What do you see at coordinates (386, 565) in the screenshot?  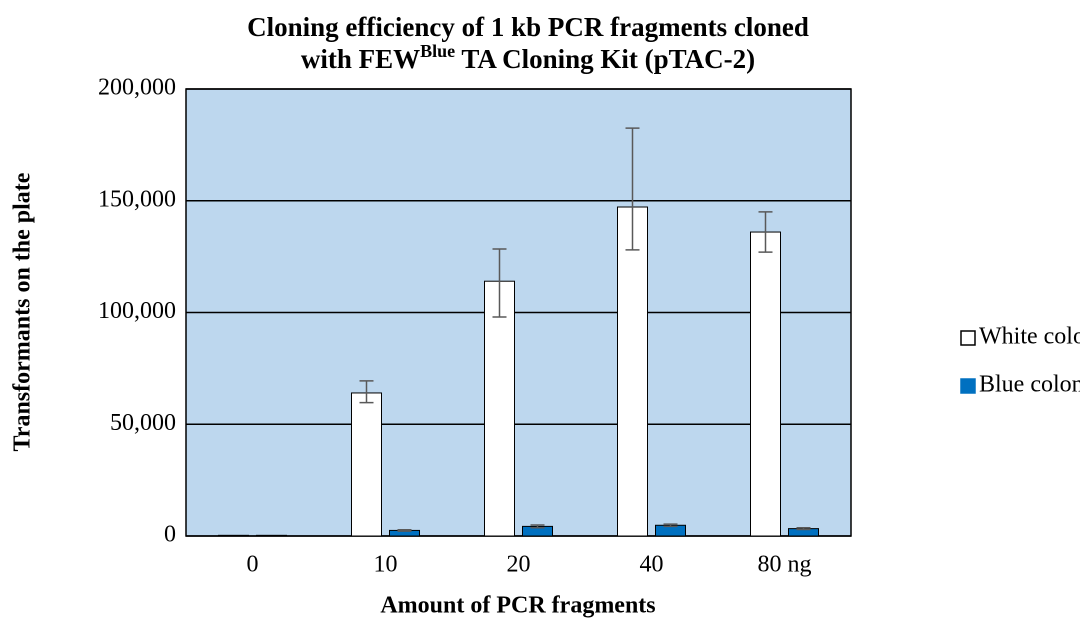 I see `x-tick-label: 10` at bounding box center [386, 565].